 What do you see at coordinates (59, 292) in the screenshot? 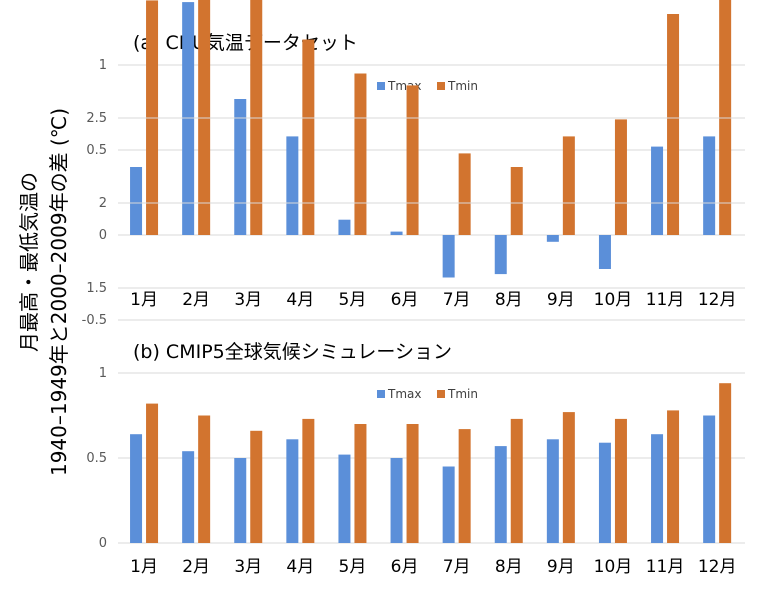
I see `y-axis-label-line2: 1940–1949年と2000–2009年の差 (℃)` at bounding box center [59, 292].